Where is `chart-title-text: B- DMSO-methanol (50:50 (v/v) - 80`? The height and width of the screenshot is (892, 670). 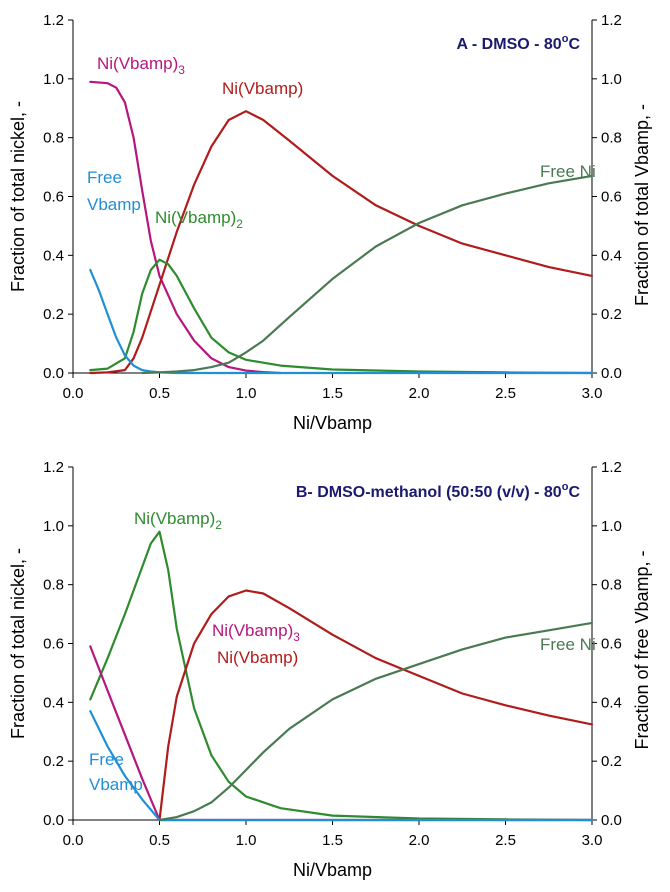 chart-title-text: B- DMSO-methanol (50:50 (v/v) - 80 is located at coordinates (429, 492).